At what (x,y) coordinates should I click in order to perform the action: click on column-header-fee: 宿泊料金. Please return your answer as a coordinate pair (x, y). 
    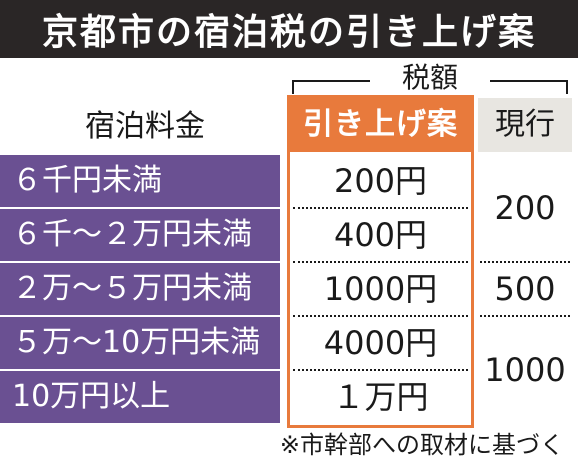
    Looking at the image, I should click on (145, 126).